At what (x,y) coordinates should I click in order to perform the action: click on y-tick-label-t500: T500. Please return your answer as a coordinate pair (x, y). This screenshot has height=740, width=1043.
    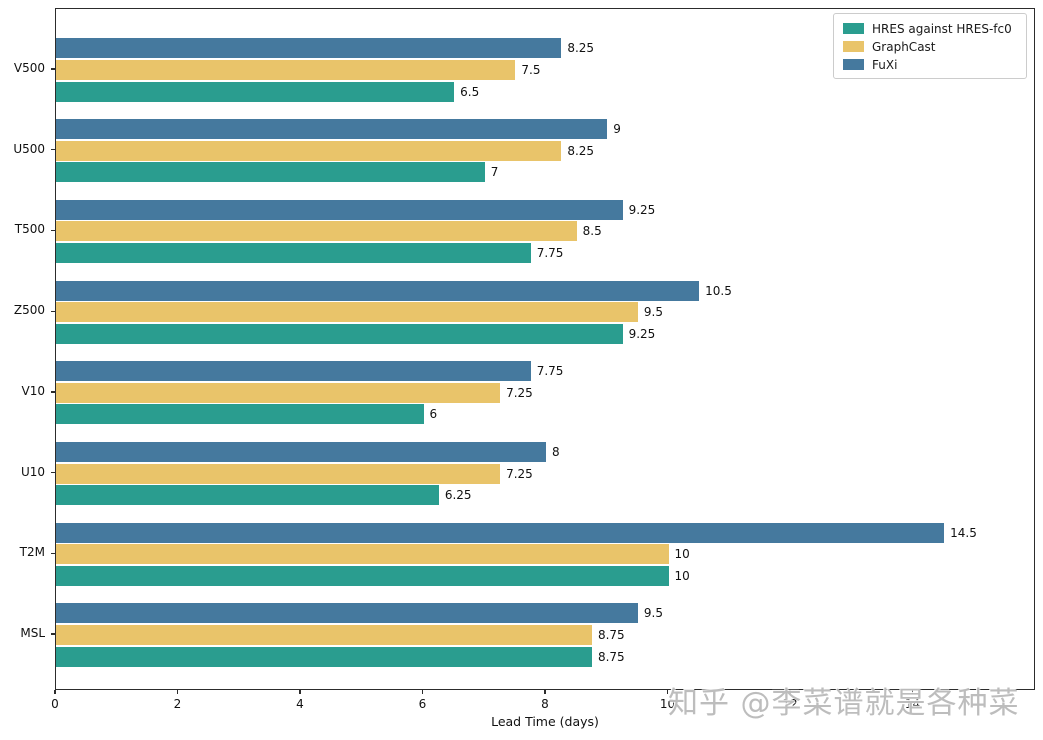
    Looking at the image, I should click on (29, 229).